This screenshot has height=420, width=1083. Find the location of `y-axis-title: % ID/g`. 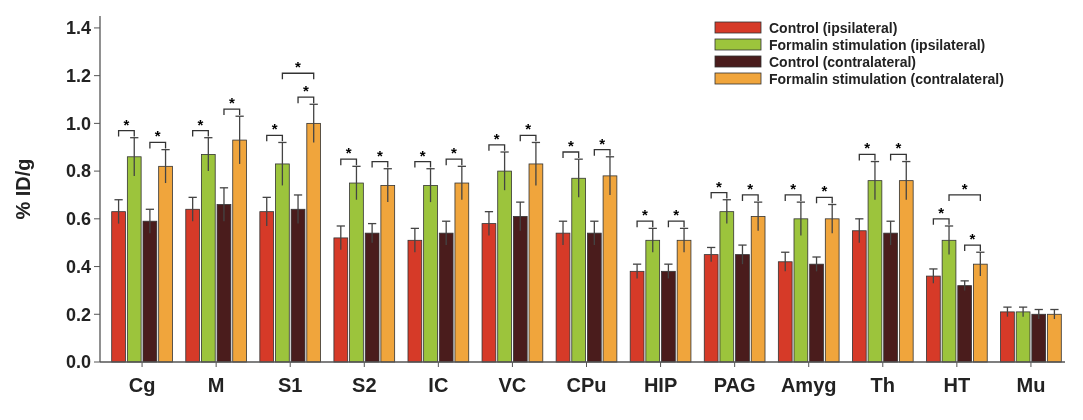

y-axis-title: % ID/g is located at coordinates (23, 189).